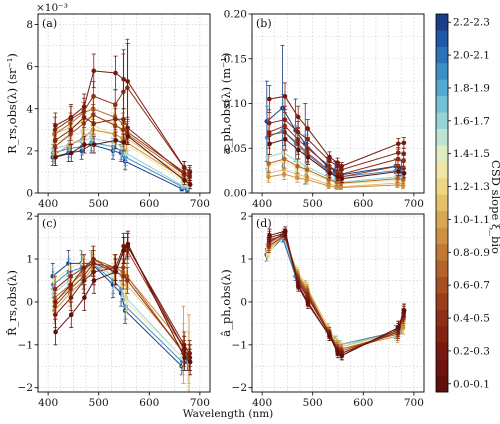 The width and height of the screenshot is (500, 424). Describe the element at coordinates (226, 104) in the screenshot. I see `y-axis-label: a_ph,obs(λ) (m⁻¹)` at that location.